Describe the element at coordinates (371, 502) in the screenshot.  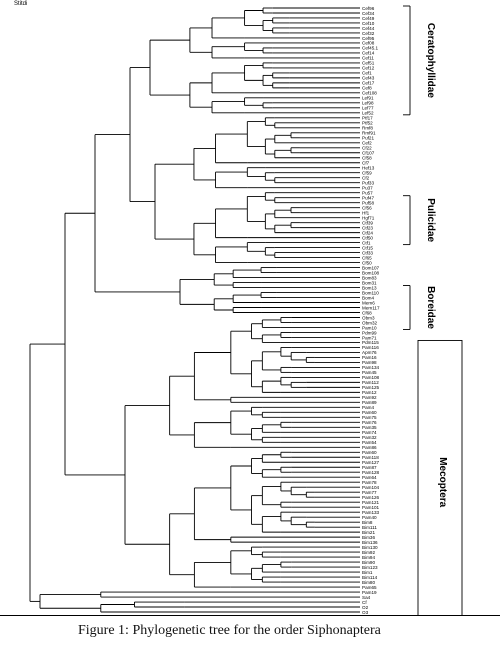
I see `leaf-label: Pam121` at that location.